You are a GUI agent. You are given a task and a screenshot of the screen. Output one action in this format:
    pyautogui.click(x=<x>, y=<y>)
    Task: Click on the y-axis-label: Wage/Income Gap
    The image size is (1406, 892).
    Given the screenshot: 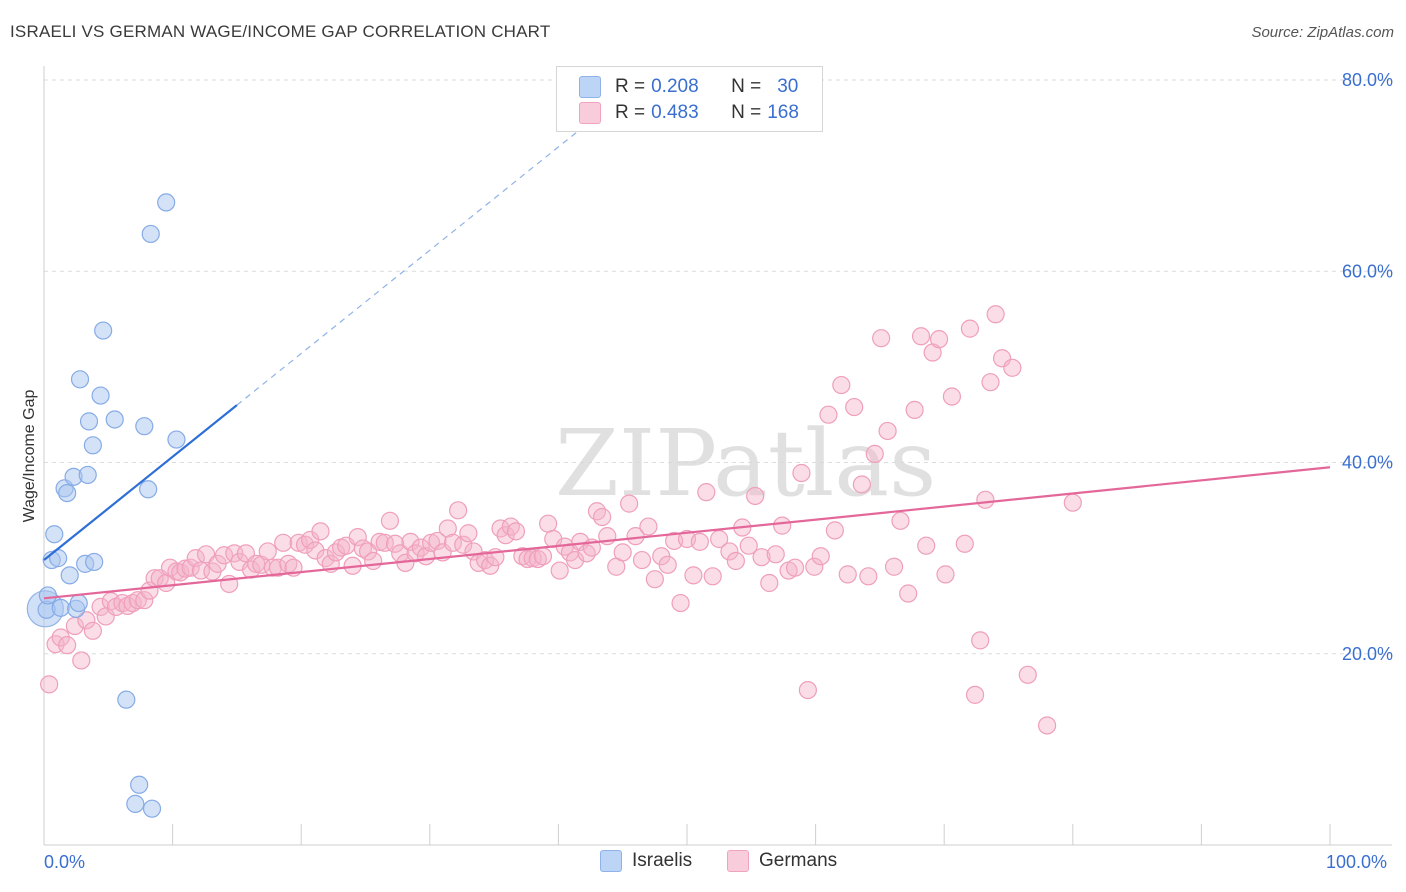 What is the action you would take?
    pyautogui.click(x=29, y=456)
    